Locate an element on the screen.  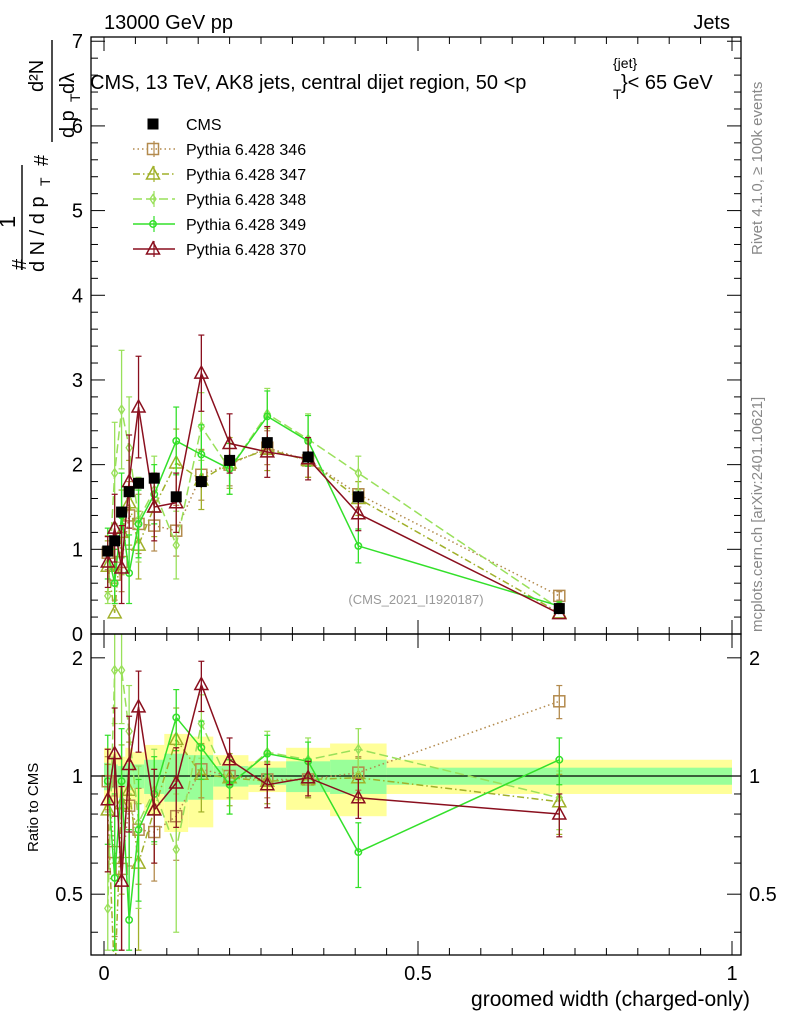
main-title-sup: {jet} is located at coordinates (625, 63).